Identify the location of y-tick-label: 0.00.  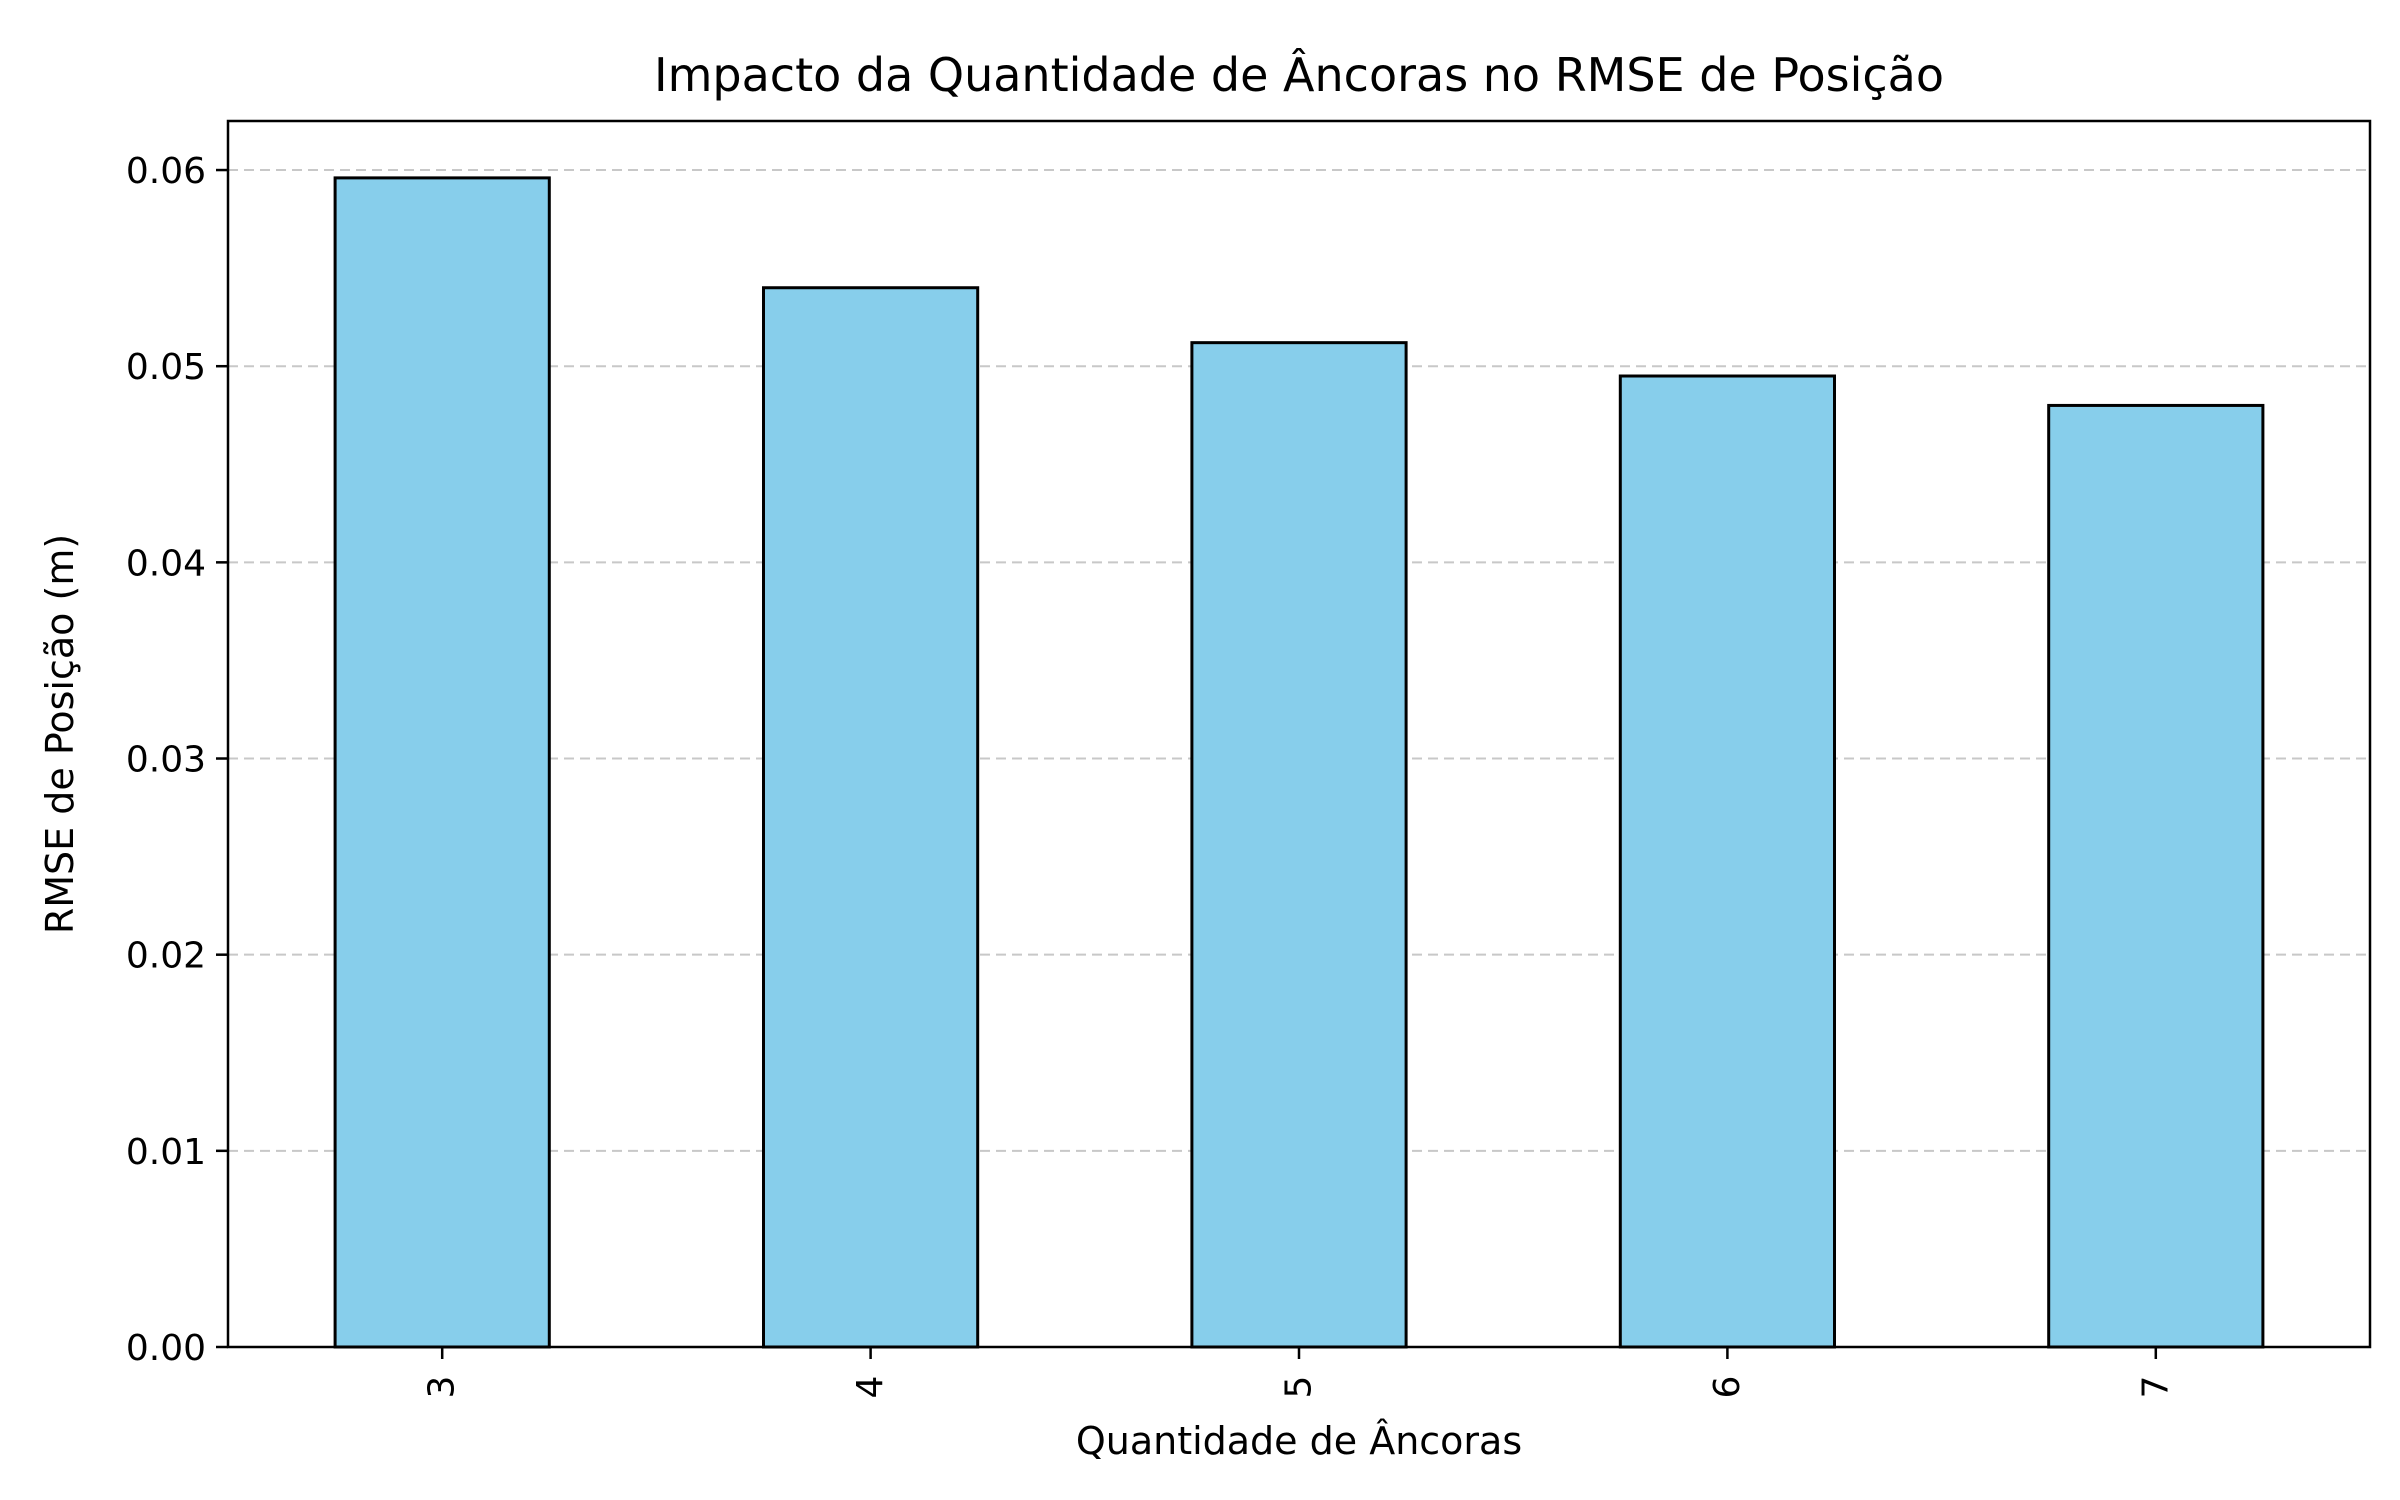
(166, 1348).